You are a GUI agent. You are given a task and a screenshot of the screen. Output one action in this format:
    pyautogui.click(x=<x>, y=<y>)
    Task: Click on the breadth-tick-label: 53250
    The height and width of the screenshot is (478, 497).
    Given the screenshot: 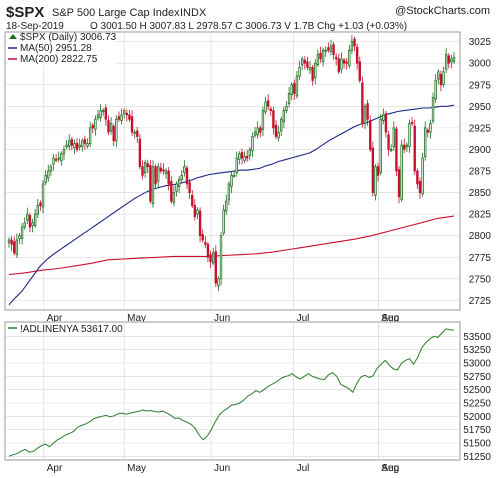 What is the action you would take?
    pyautogui.click(x=477, y=350)
    